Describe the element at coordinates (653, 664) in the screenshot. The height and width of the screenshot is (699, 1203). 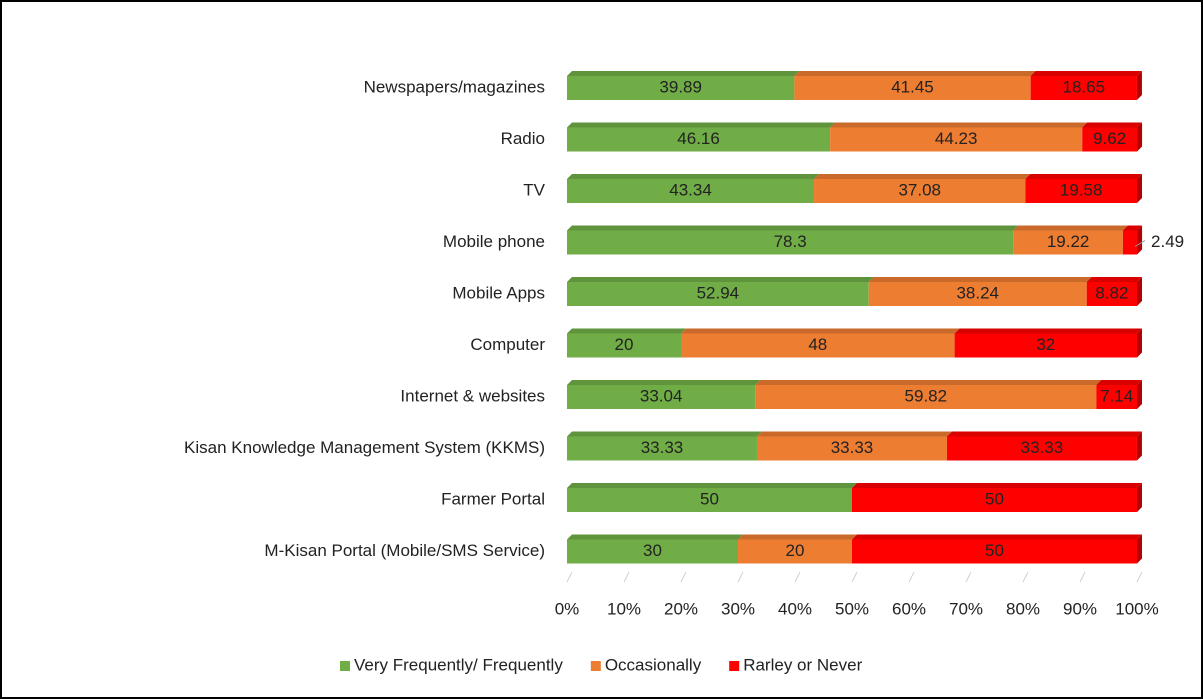
I see `legend-label: Occasionally` at that location.